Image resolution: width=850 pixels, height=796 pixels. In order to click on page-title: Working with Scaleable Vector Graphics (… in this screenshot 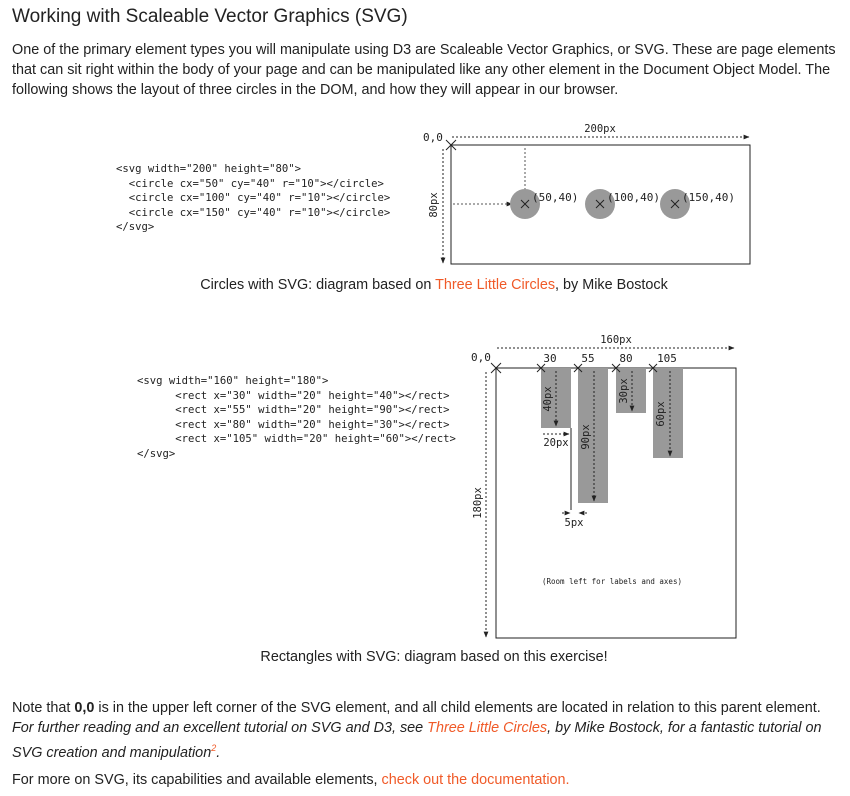, I will do `click(210, 16)`.